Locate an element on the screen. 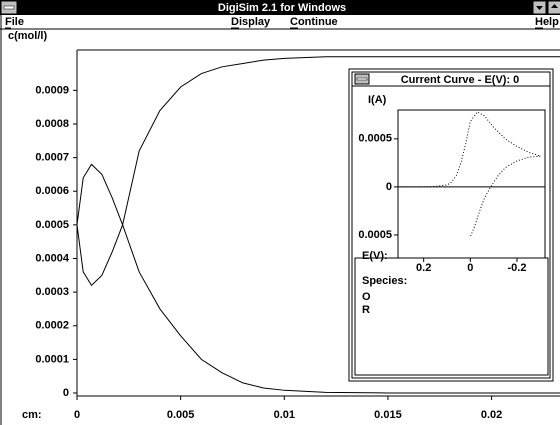  inset-system-bar is located at coordinates (362, 79).